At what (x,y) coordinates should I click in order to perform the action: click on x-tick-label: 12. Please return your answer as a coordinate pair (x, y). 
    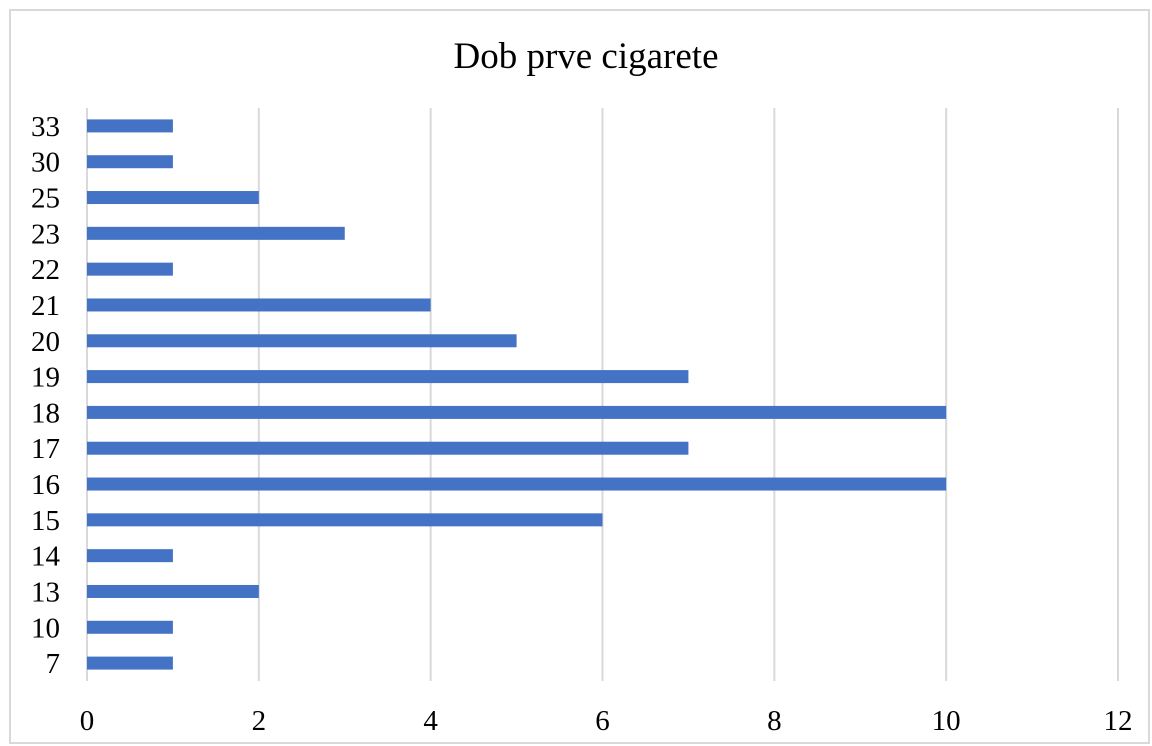
    Looking at the image, I should click on (1118, 721).